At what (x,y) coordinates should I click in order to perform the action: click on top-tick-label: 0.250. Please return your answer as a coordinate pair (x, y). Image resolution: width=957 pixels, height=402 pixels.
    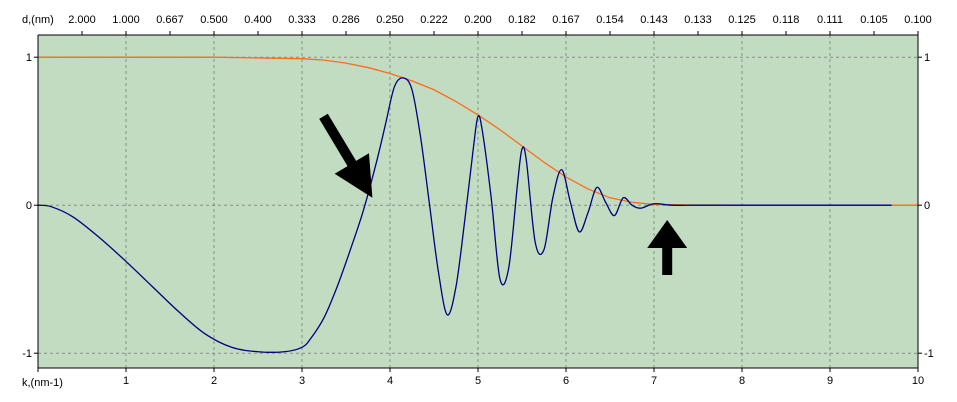
    Looking at the image, I should click on (390, 20).